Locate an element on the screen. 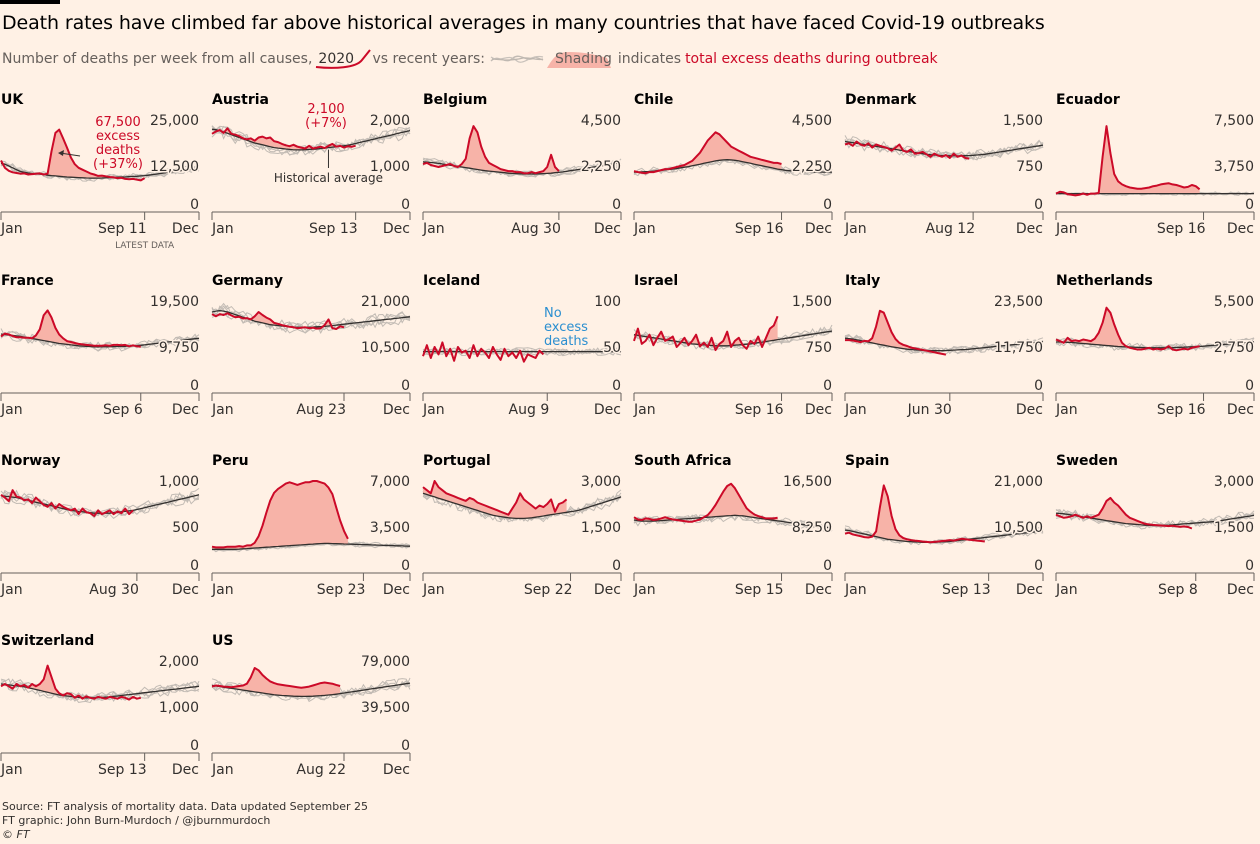 This screenshot has height=844, width=1260. x-tick-label: Sep 13 is located at coordinates (966, 590).